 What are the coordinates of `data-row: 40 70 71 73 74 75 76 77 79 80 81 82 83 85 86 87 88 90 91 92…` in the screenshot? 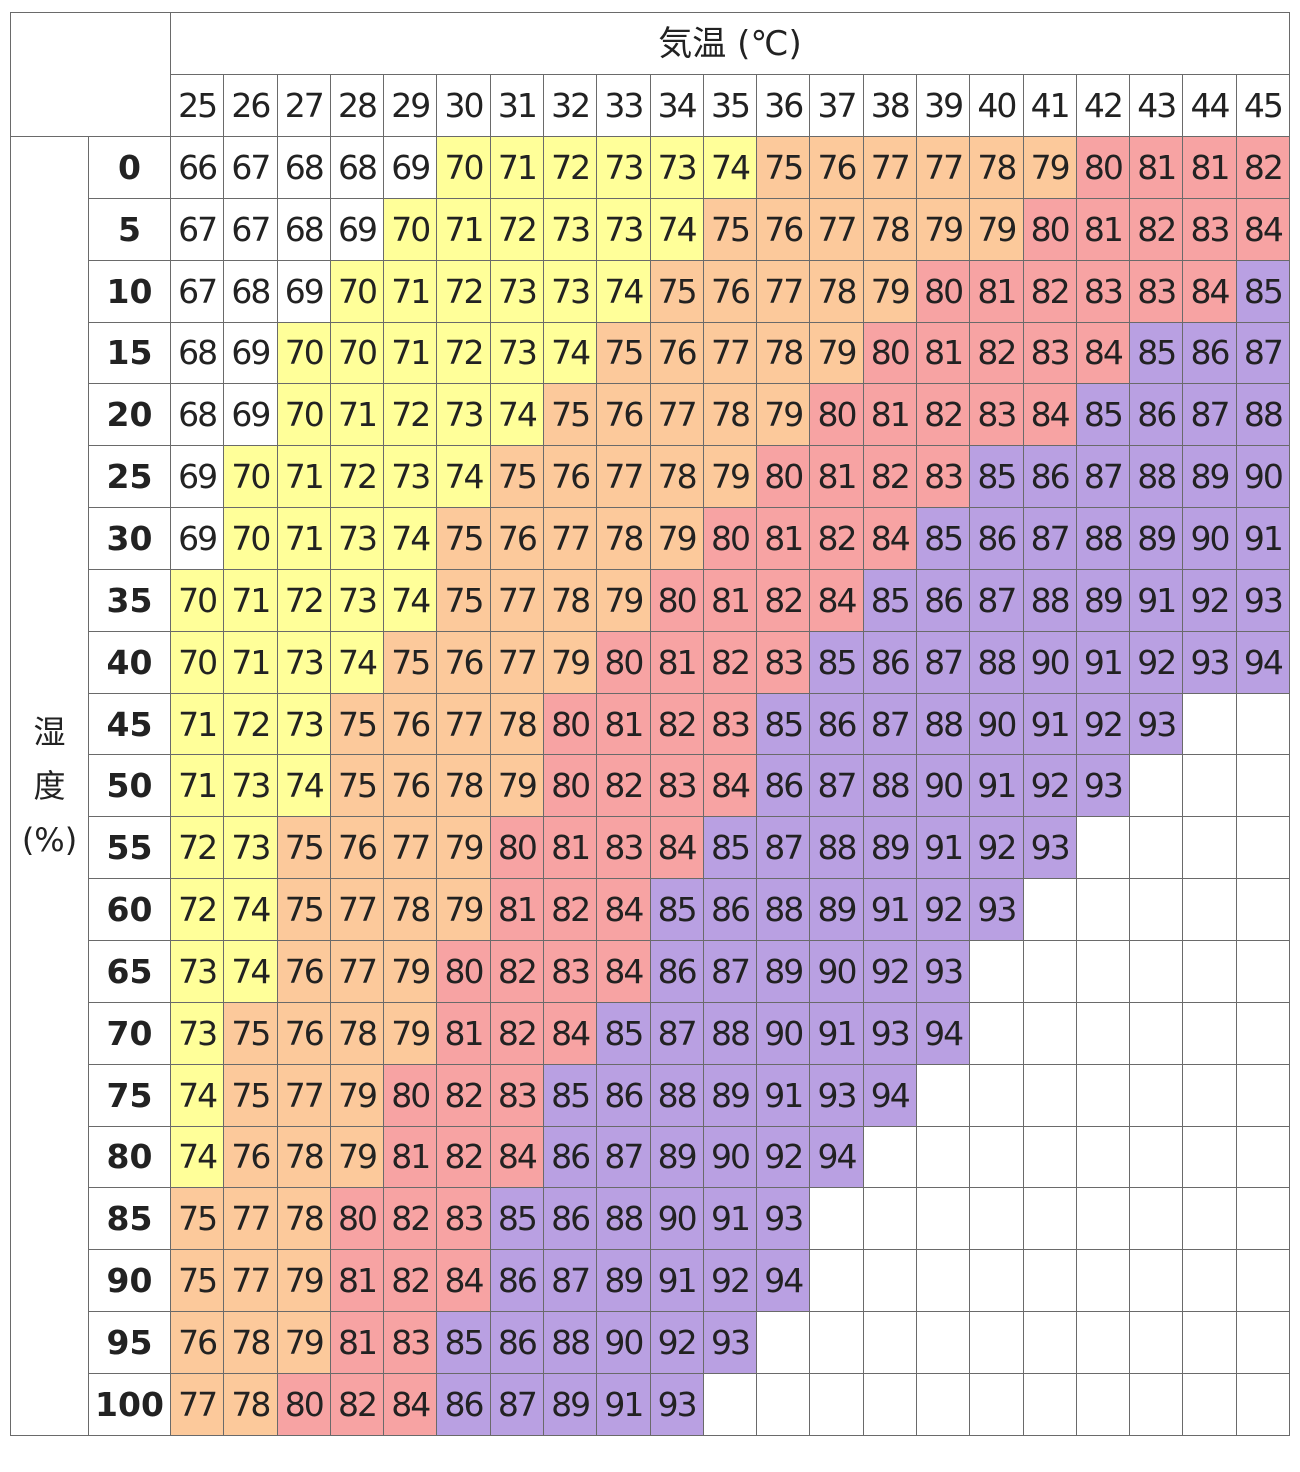 It's located at (651, 662).